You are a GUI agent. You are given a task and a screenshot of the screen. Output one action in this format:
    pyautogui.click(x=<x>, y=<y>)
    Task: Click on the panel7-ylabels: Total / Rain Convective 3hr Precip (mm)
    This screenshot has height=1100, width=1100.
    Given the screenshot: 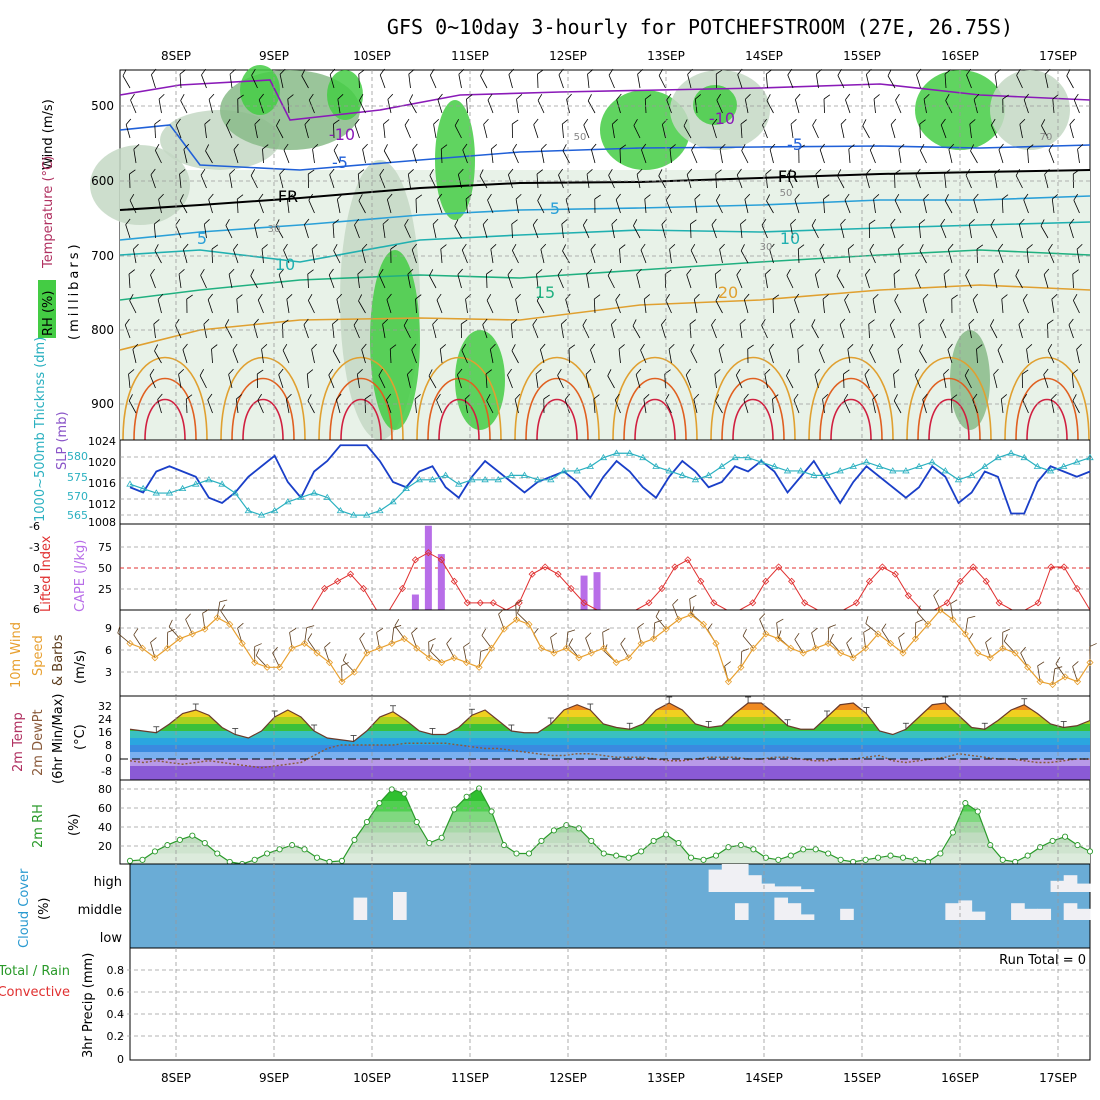 What is the action you would take?
    pyautogui.click(x=48, y=1005)
    